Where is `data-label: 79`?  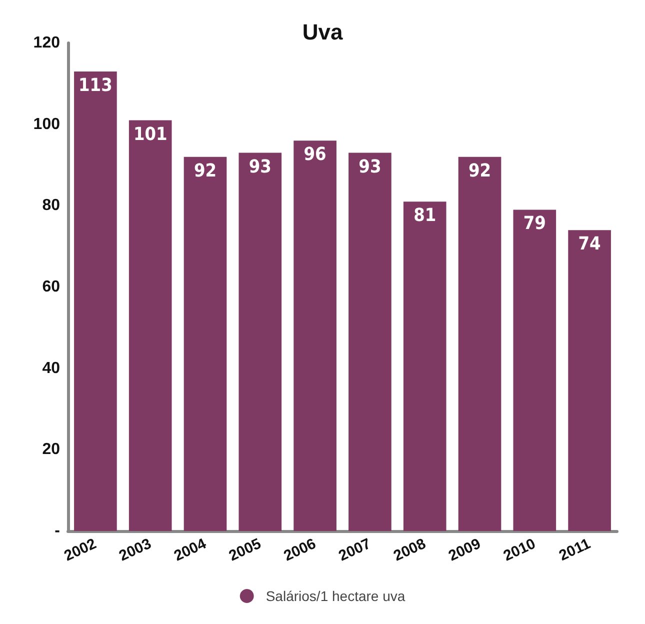 data-label: 79 is located at coordinates (534, 223).